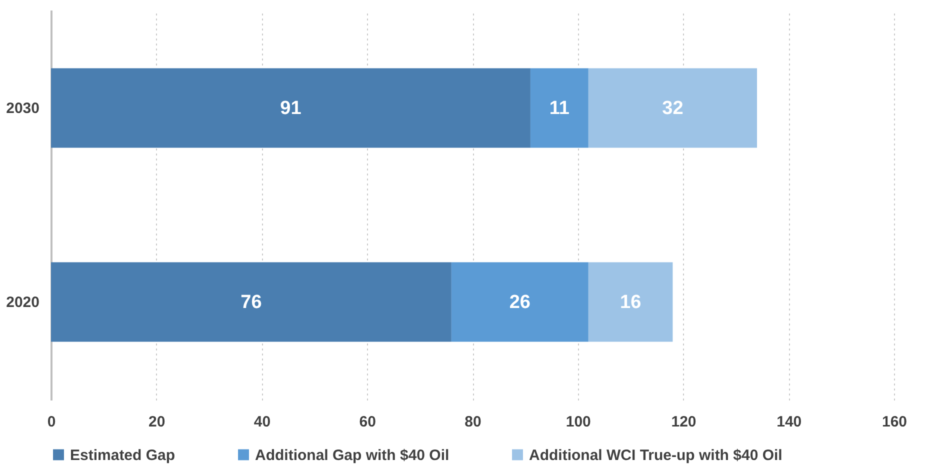 The image size is (927, 473). What do you see at coordinates (895, 422) in the screenshot?
I see `x-tick-label: 160` at bounding box center [895, 422].